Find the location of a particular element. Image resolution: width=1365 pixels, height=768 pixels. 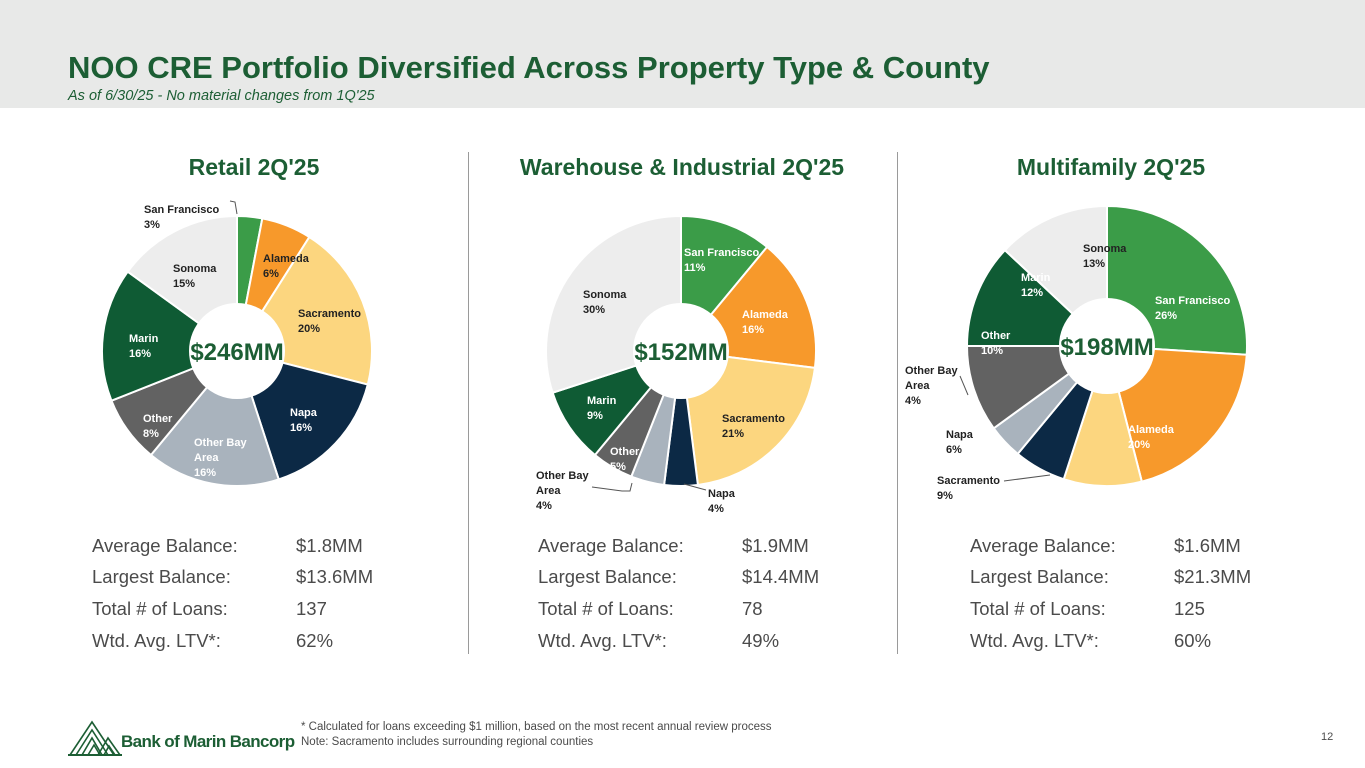

pie-label-napa: Napa 6% is located at coordinates (960, 442).